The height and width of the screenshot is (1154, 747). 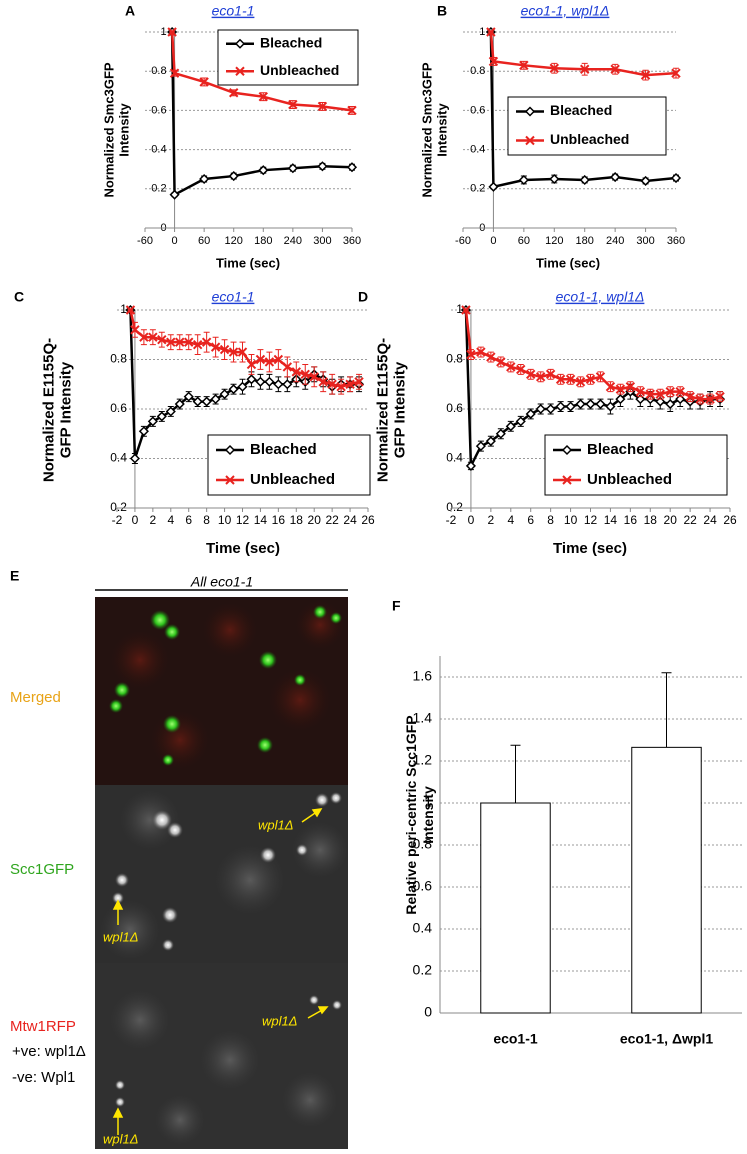 What do you see at coordinates (591, 520) in the screenshot?
I see `x-tick-label: 12` at bounding box center [591, 520].